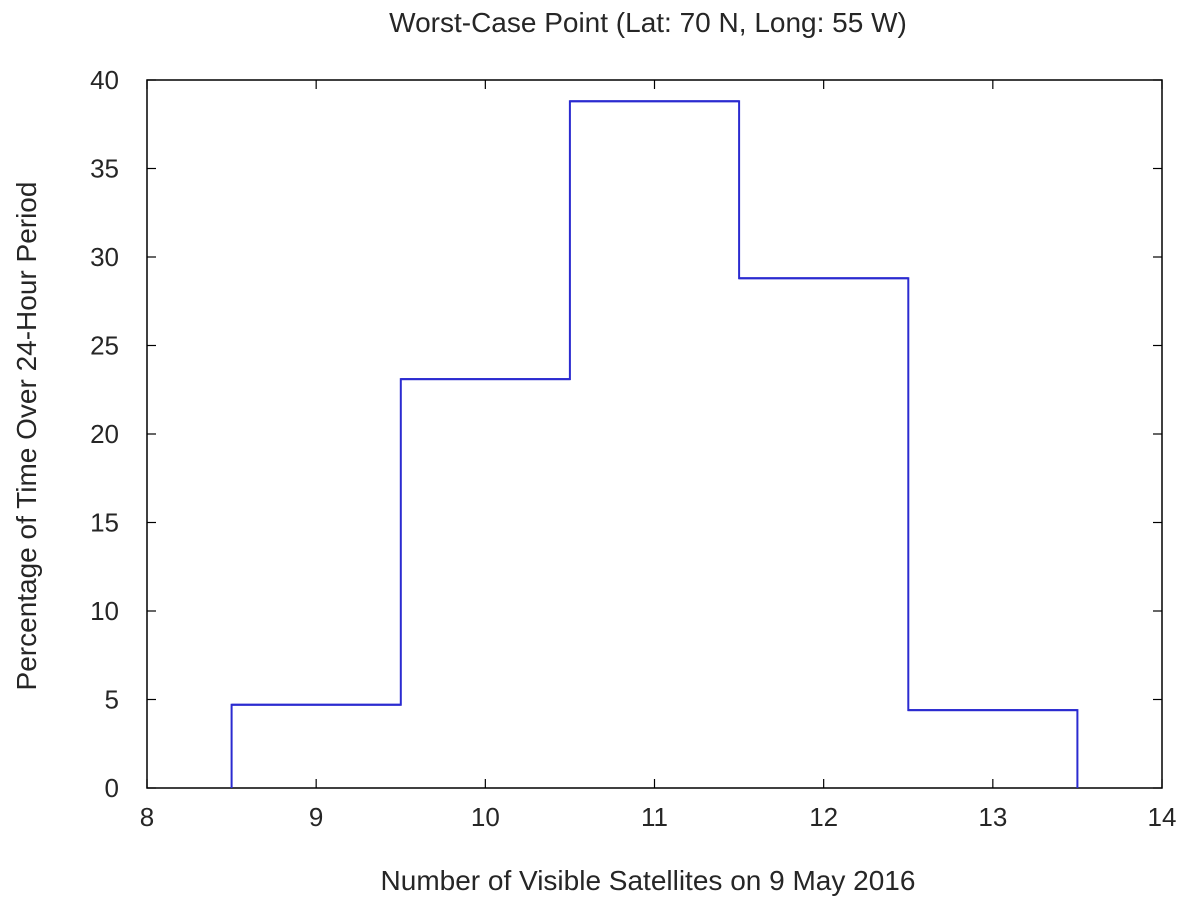  I want to click on y-tick-label: 40, so click(104, 80).